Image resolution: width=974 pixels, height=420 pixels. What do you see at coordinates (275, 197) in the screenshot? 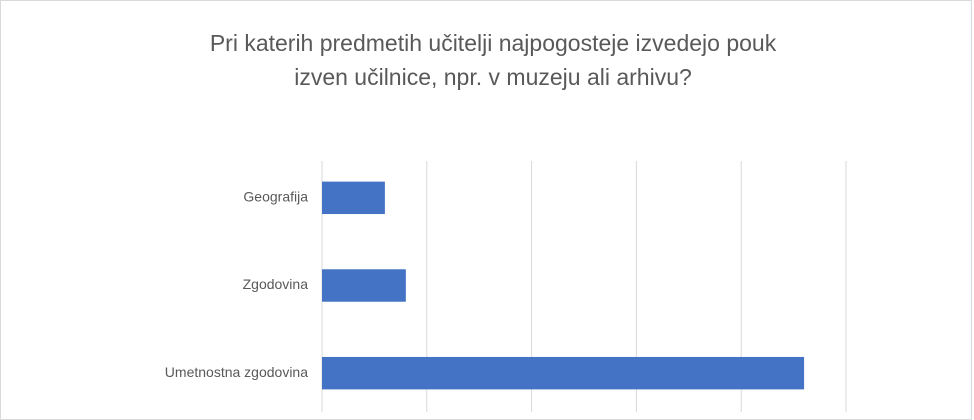
I see `y-tick-label: Geografija` at bounding box center [275, 197].